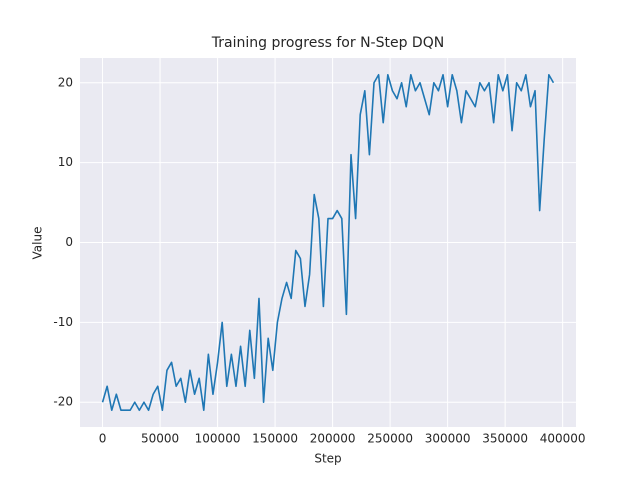 This screenshot has width=640, height=484. Describe the element at coordinates (160, 439) in the screenshot. I see `x-tick-label: 50000` at that location.